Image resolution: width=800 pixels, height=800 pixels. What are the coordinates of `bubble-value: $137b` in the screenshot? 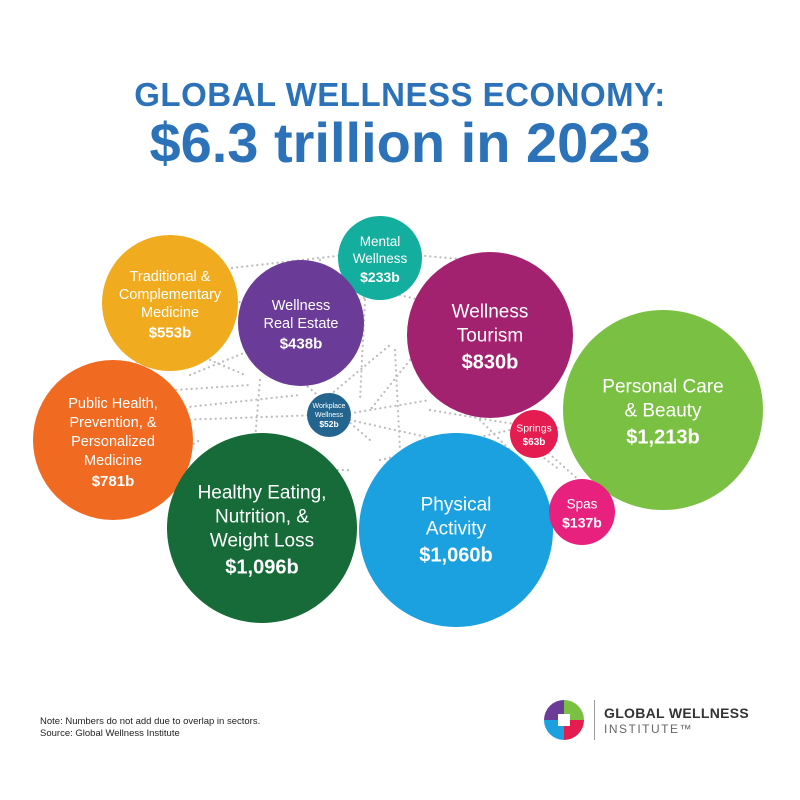 It's located at (582, 522).